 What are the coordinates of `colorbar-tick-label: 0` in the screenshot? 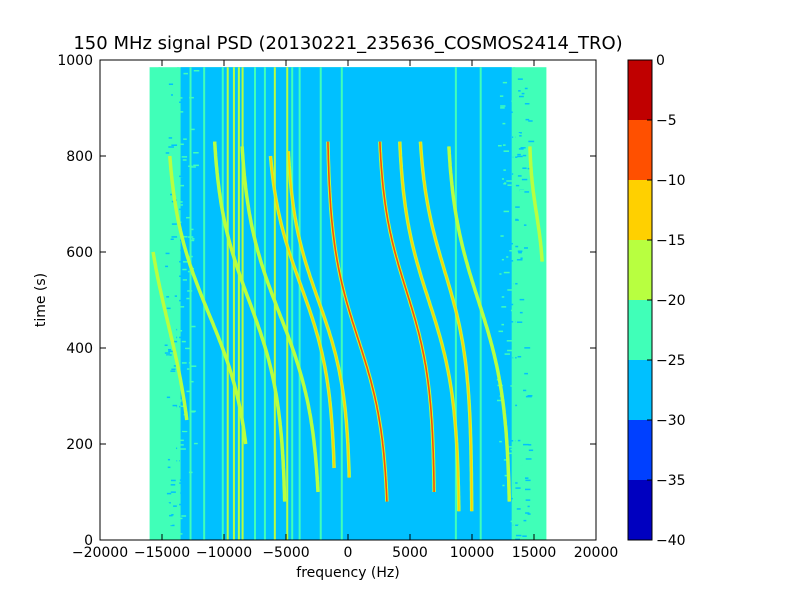 It's located at (660, 61).